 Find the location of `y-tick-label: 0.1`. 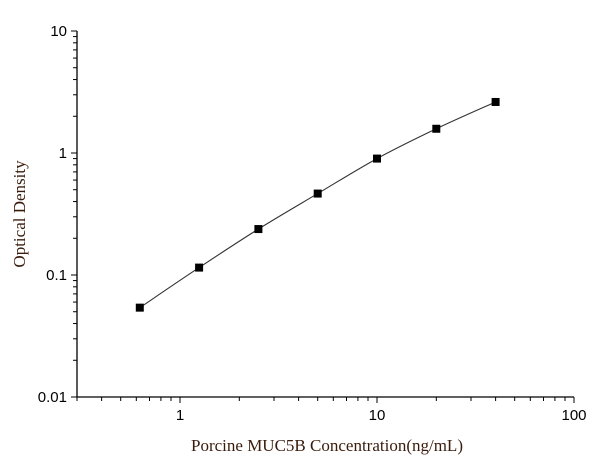

y-tick-label: 0.1 is located at coordinates (56, 275).